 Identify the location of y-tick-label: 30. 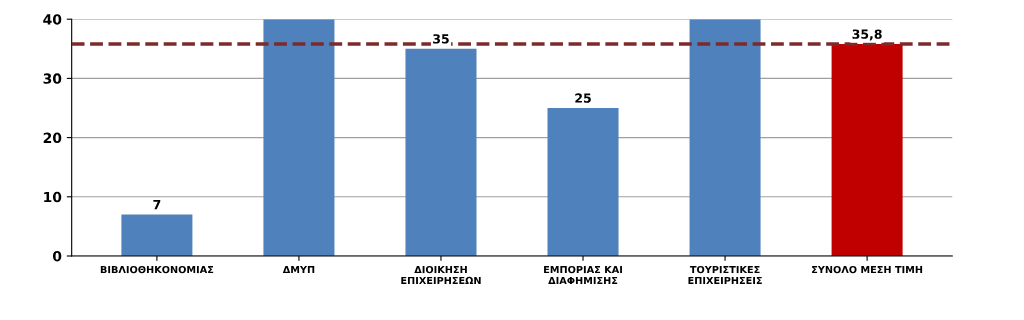
(52, 78).